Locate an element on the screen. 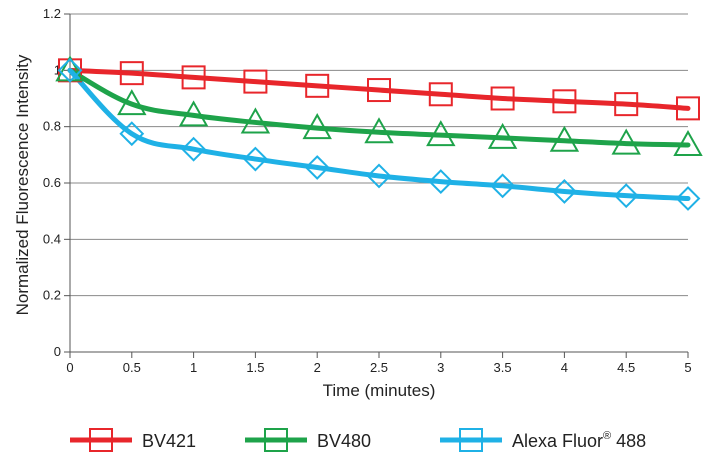 The height and width of the screenshot is (455, 714). legend-label-text: BV480 is located at coordinates (344, 441).